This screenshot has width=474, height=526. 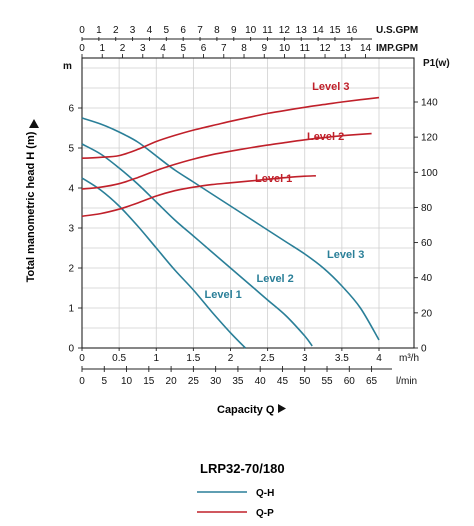 What do you see at coordinates (82, 48) in the screenshot?
I see `imp-gpm-tick-label: 0` at bounding box center [82, 48].